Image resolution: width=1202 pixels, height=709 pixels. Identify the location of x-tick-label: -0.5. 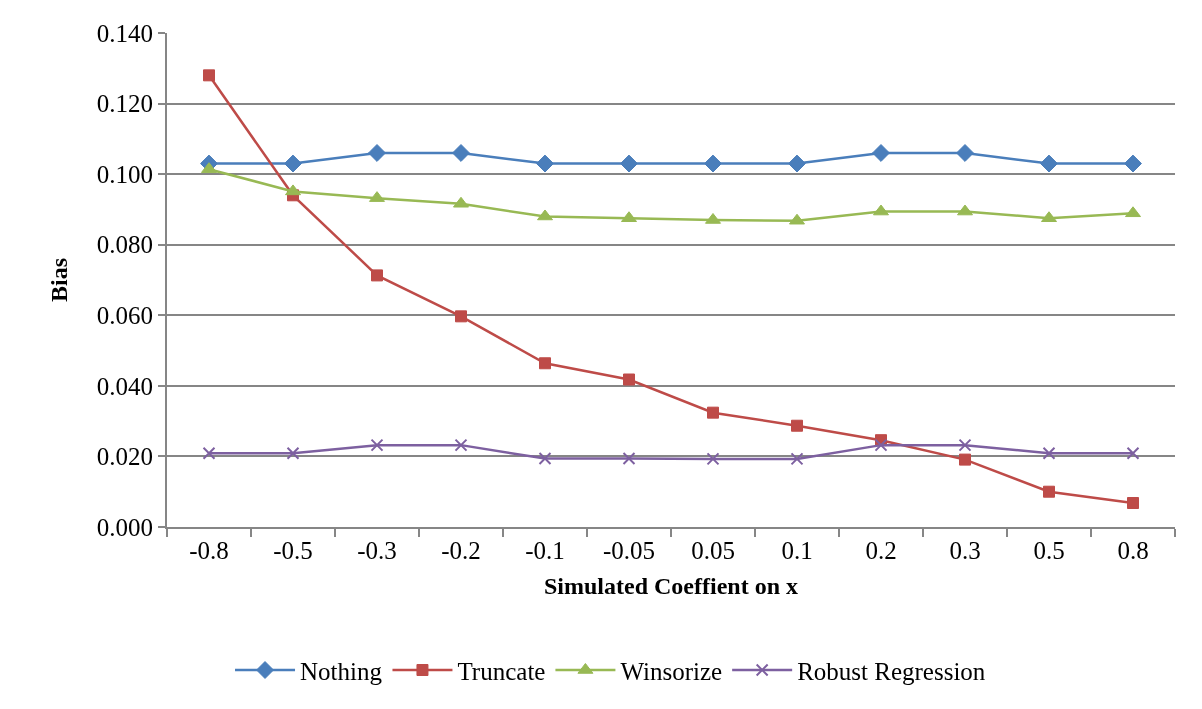
(293, 550).